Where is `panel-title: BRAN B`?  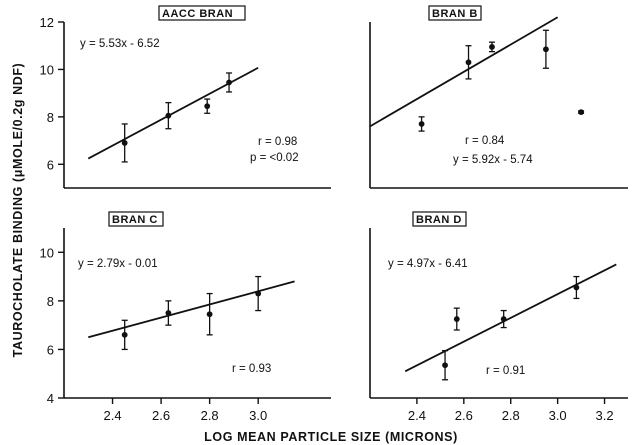
panel-title: BRAN B is located at coordinates (455, 14).